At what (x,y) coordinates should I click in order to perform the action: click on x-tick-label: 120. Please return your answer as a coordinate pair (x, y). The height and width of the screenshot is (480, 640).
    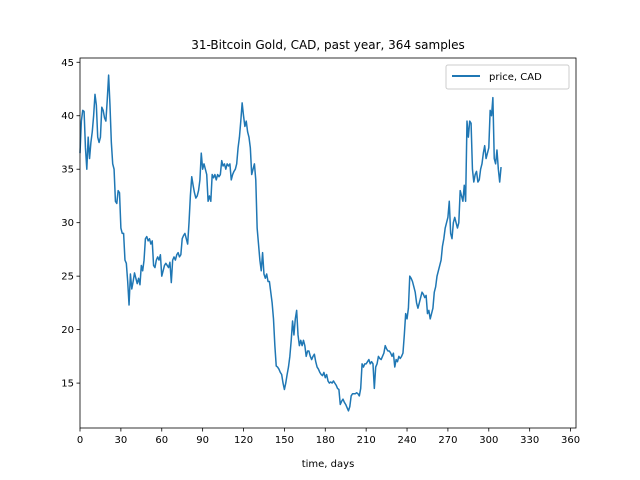
    Looking at the image, I should click on (243, 440).